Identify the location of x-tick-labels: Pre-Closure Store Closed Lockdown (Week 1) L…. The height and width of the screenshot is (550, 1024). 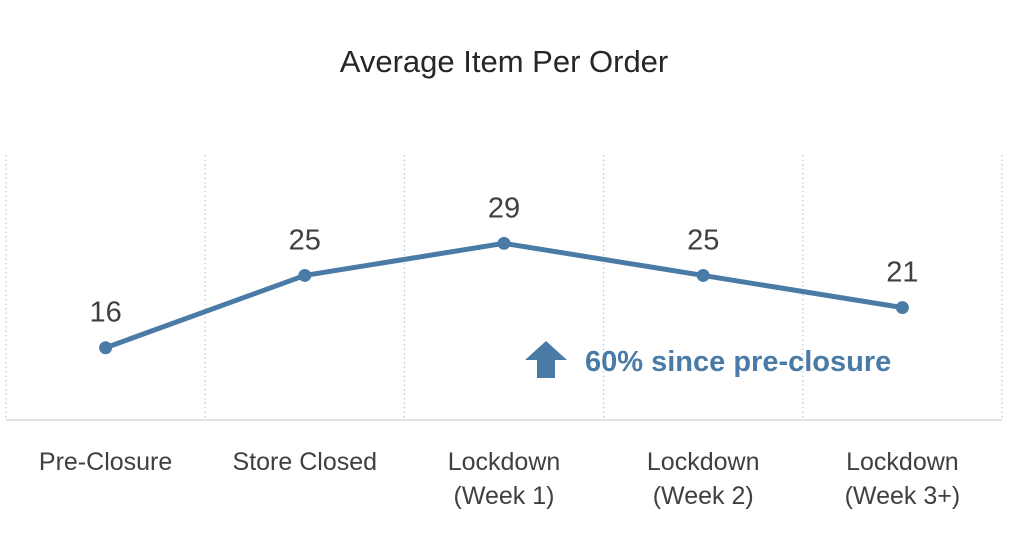
(499, 479).